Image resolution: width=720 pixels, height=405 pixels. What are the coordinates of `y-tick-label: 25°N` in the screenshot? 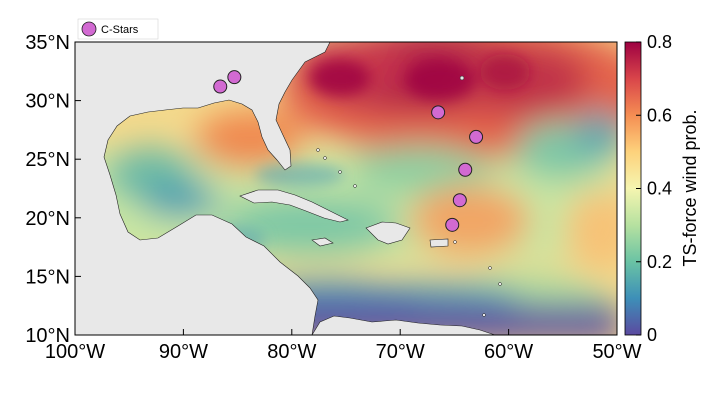 It's located at (47, 160).